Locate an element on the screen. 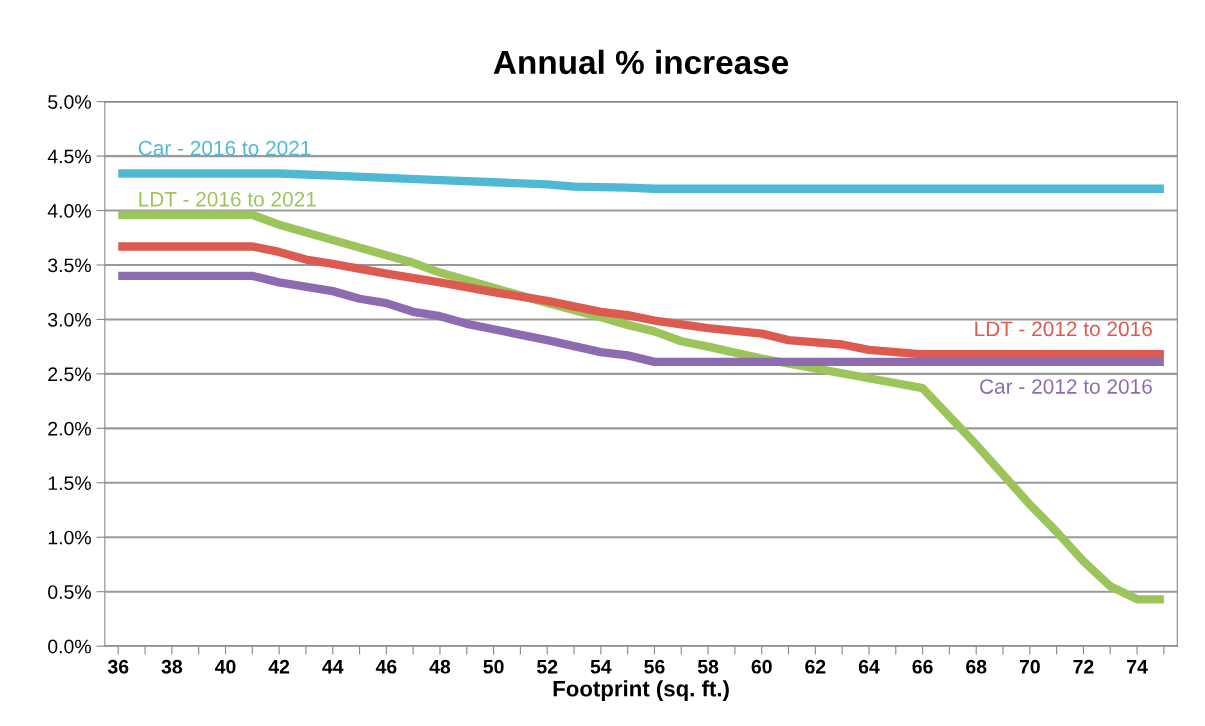 This screenshot has width=1205, height=726. y-tick-label: 3.0% is located at coordinates (69, 319).